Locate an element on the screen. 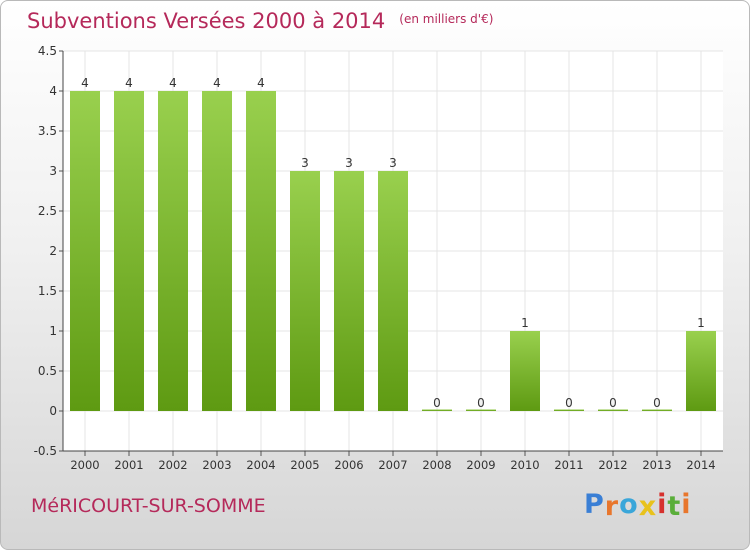  y-tick-label: 4.5 is located at coordinates (47, 51).